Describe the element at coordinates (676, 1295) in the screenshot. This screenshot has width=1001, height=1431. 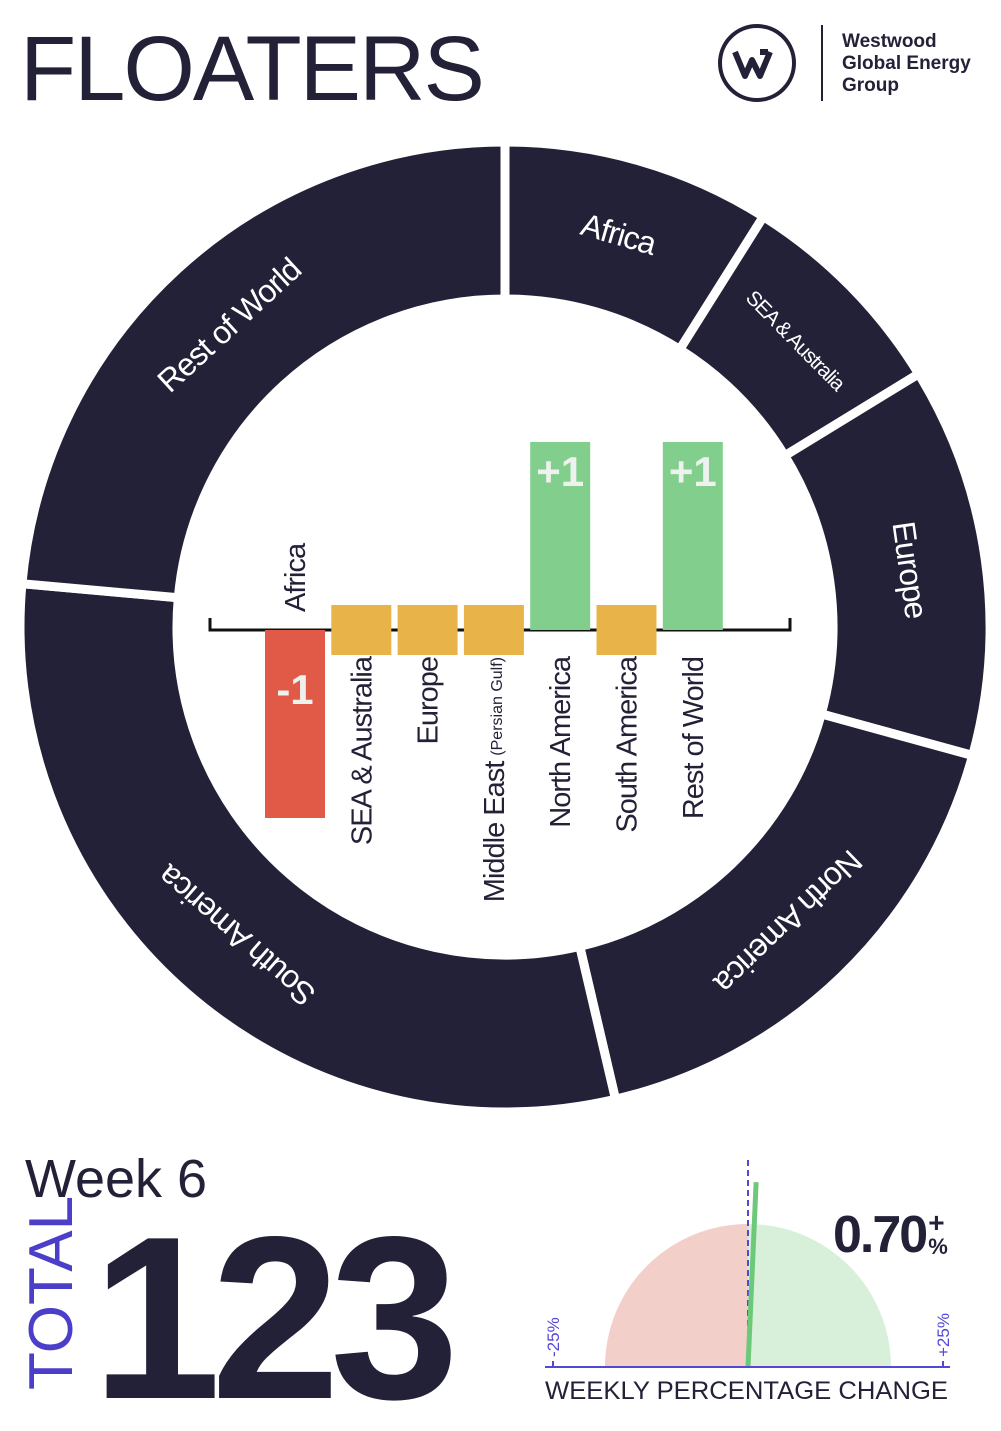
I see `gauge-negative` at that location.